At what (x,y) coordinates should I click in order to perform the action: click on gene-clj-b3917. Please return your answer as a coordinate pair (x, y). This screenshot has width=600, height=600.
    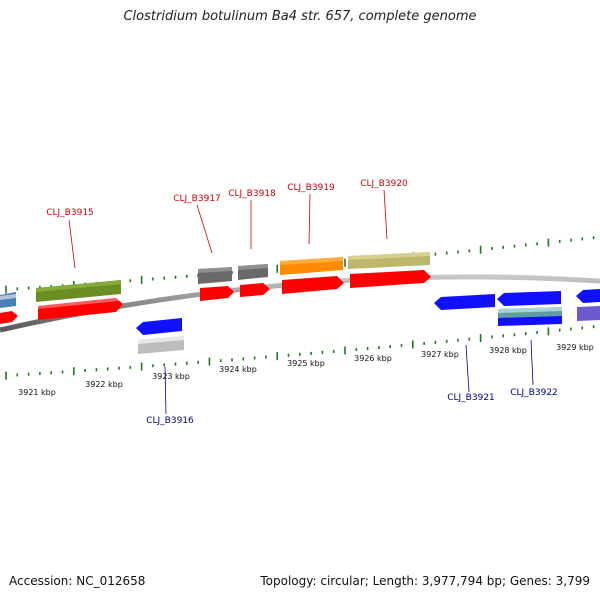
    Looking at the image, I should click on (216, 284).